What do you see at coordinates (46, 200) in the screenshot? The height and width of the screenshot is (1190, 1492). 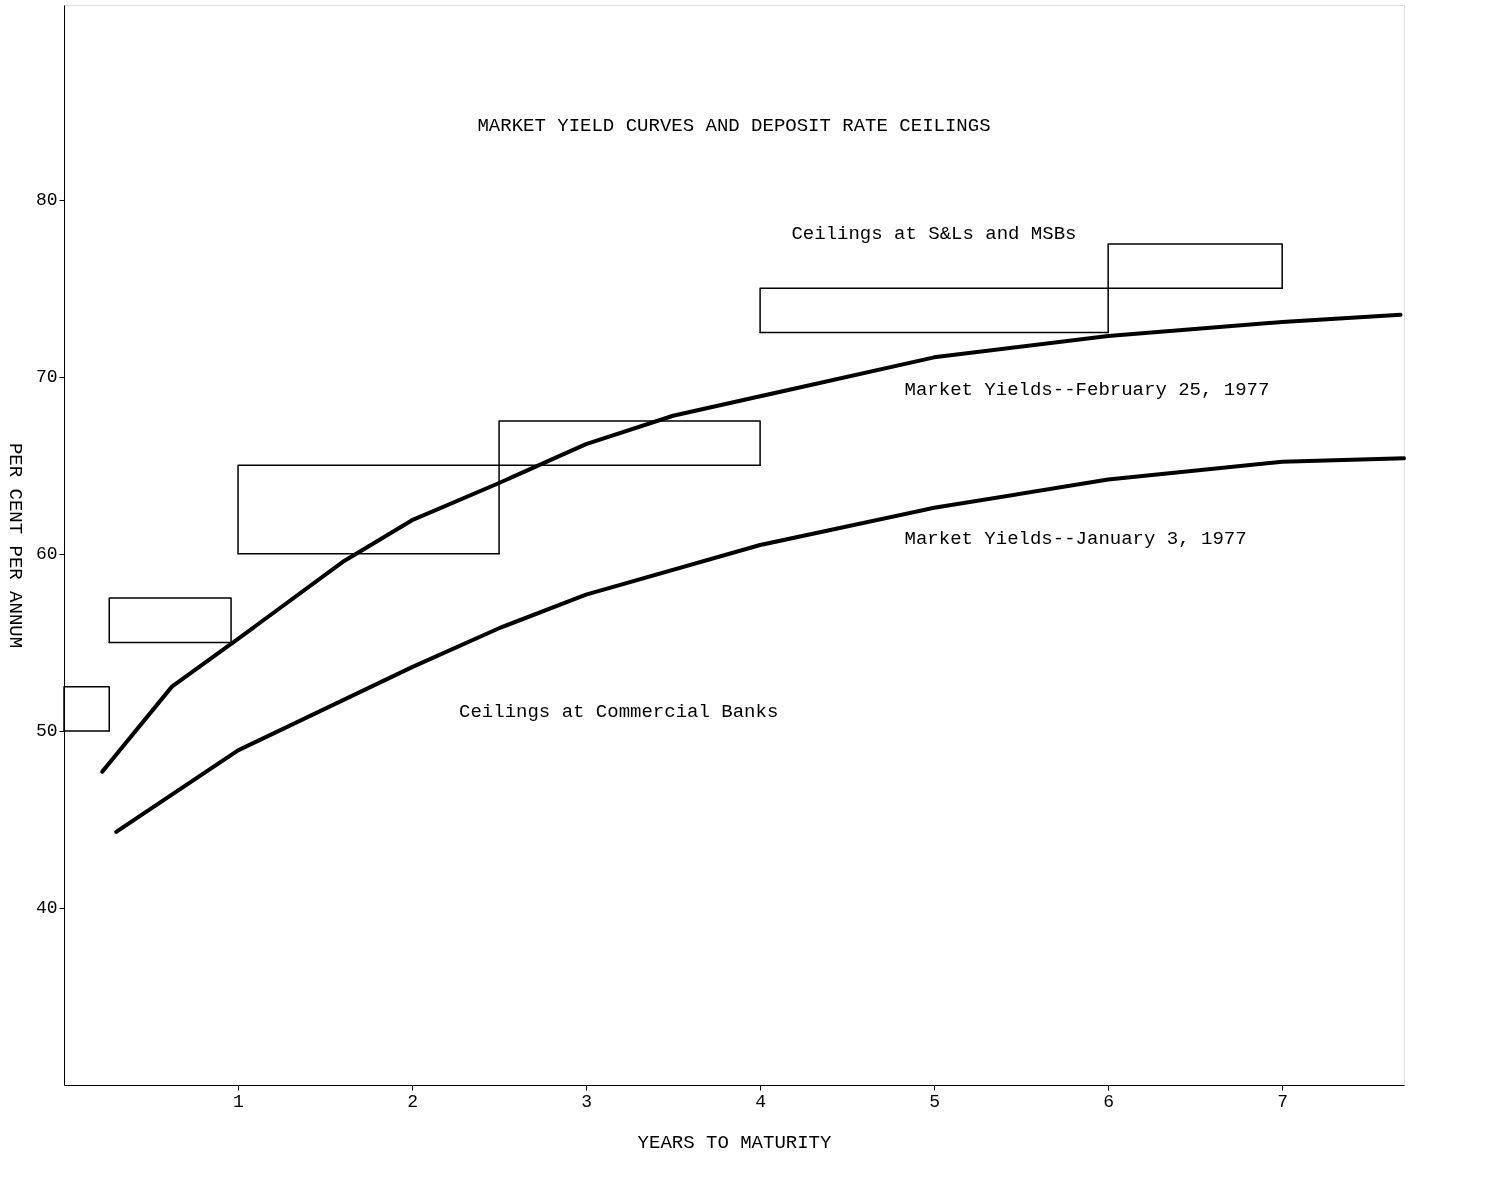 I see `y-tick-label: 80` at bounding box center [46, 200].